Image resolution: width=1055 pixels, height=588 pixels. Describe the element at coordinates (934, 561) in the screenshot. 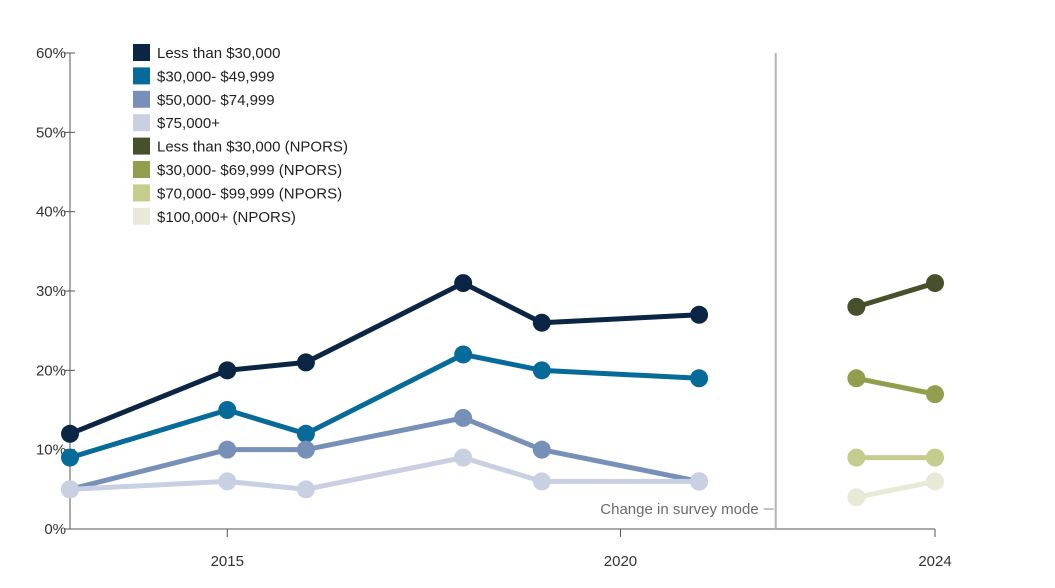

I see `x-tick-label: 2024` at that location.